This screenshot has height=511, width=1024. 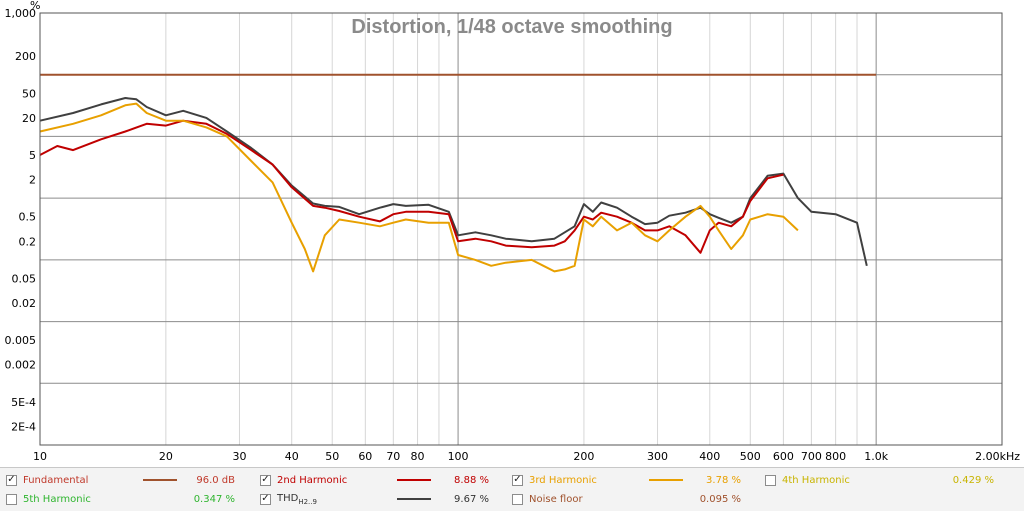 I want to click on x-tick-label: 100, so click(x=458, y=456).